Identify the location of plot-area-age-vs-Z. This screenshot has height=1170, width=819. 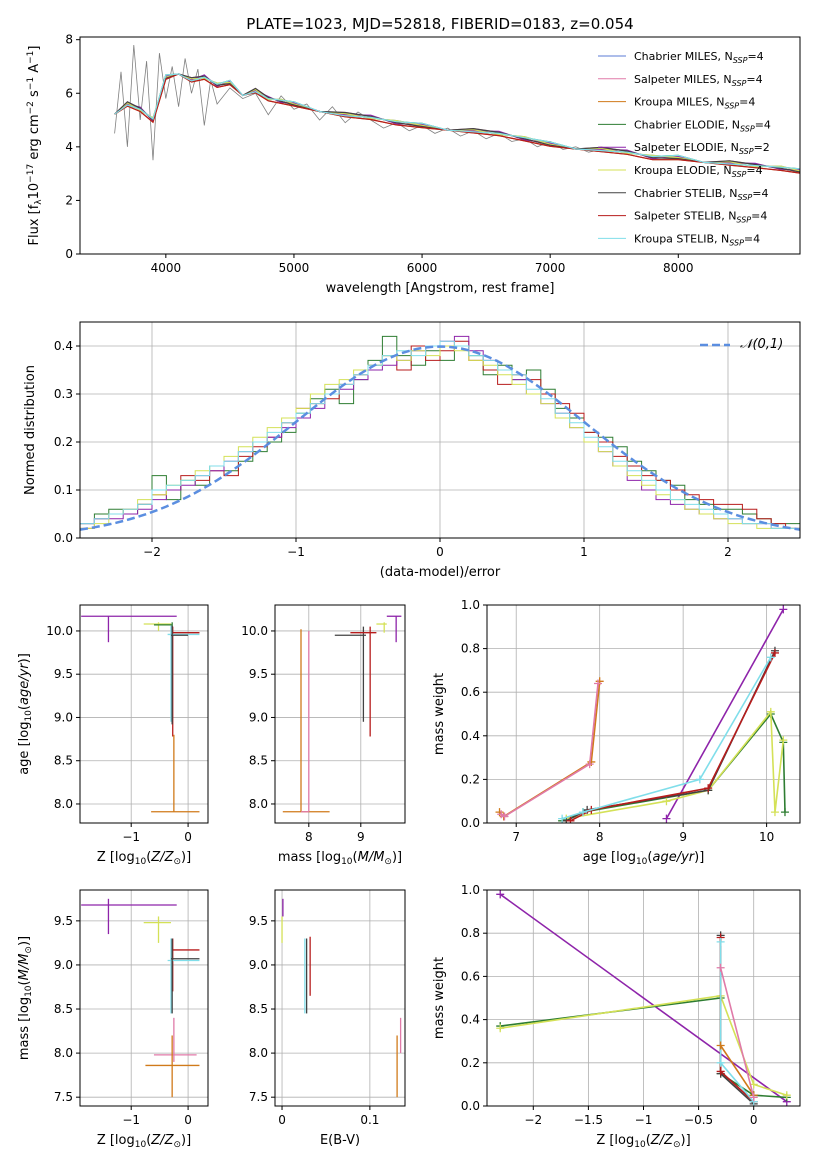
(140, 714).